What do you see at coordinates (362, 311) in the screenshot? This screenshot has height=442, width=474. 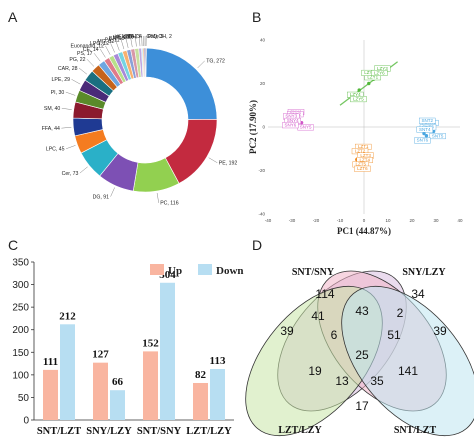 I see `venn-region-count: 43` at bounding box center [362, 311].